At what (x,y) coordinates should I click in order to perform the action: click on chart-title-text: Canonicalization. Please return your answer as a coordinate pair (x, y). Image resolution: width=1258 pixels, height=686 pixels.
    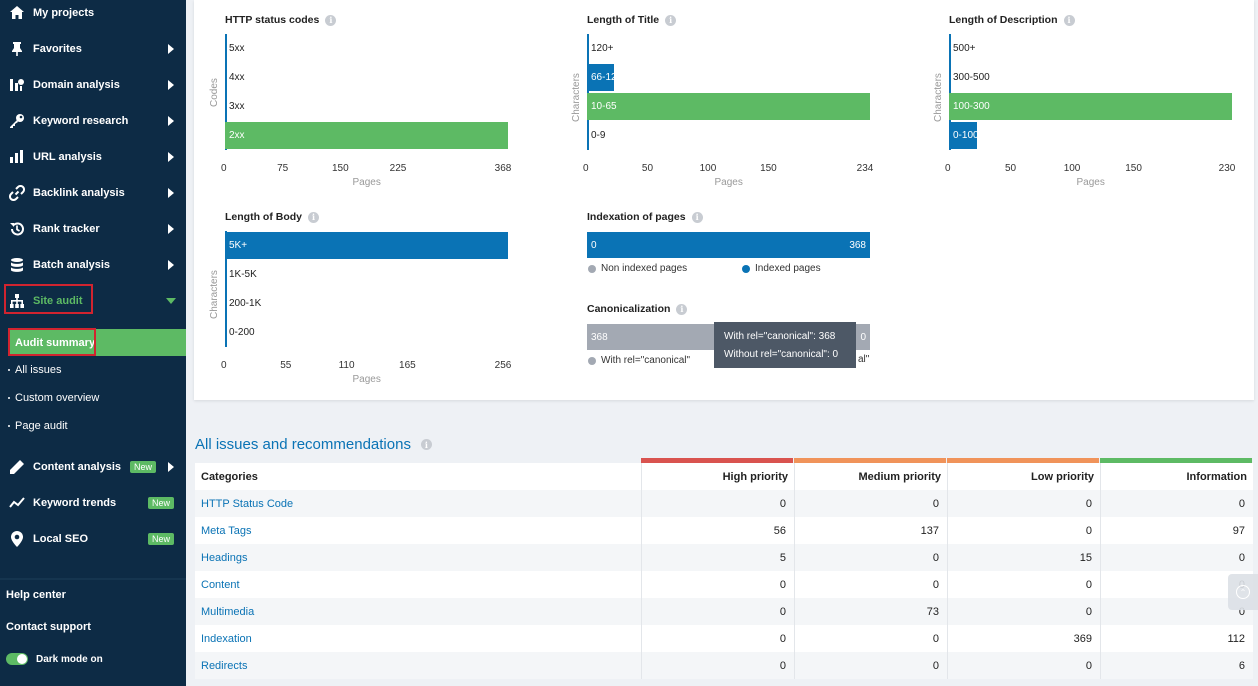
    Looking at the image, I should click on (629, 309).